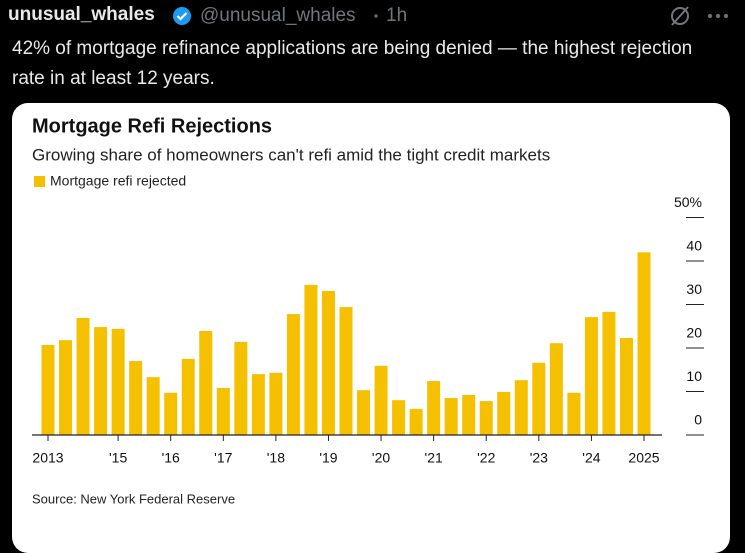 This screenshot has width=745, height=553. I want to click on x-tick-label: '15, so click(118, 458).